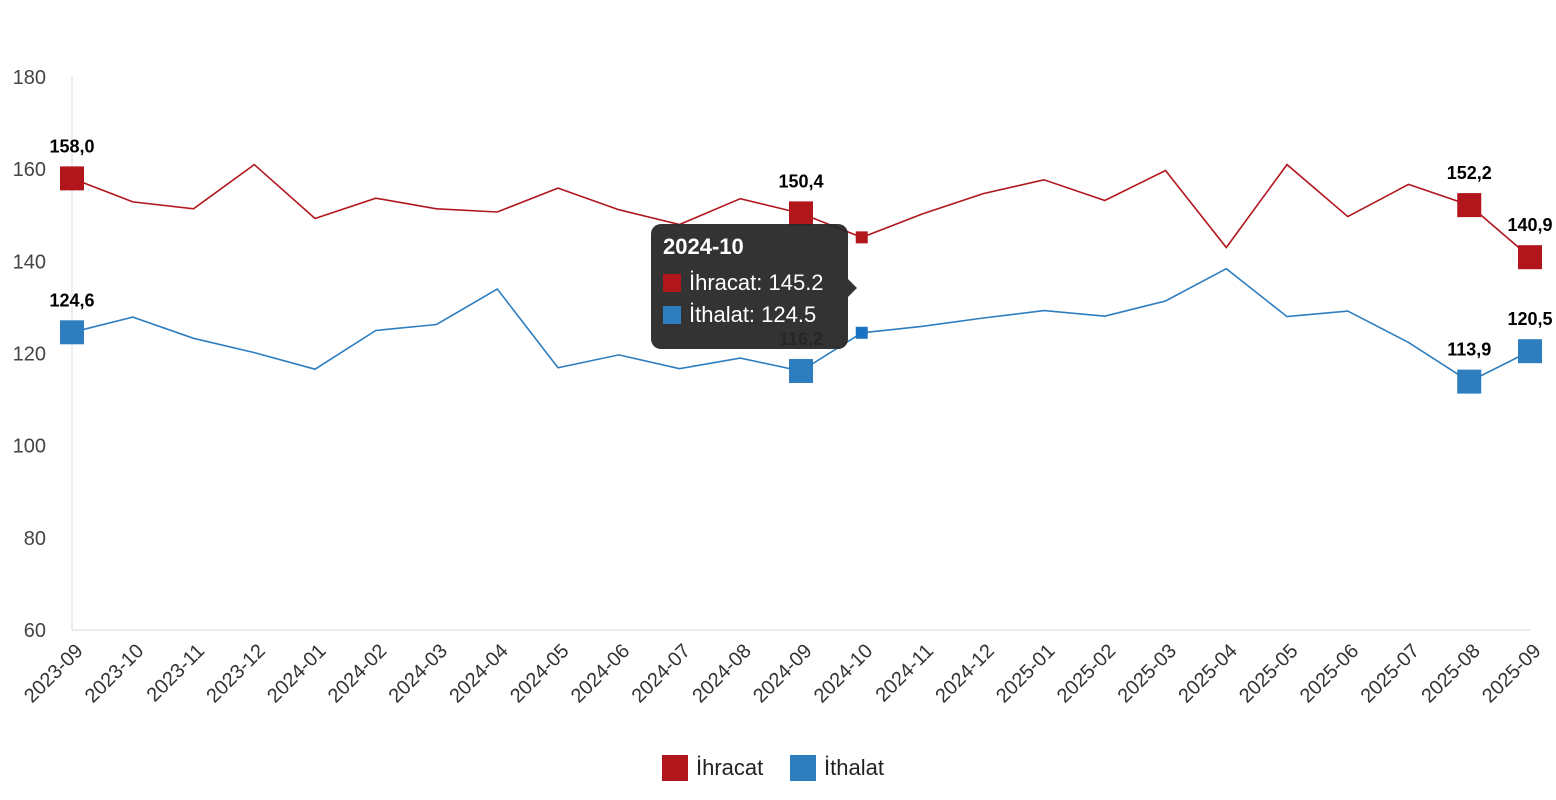 This screenshot has width=1556, height=800. Describe the element at coordinates (35, 631) in the screenshot. I see `y-tick-label: 60` at that location.